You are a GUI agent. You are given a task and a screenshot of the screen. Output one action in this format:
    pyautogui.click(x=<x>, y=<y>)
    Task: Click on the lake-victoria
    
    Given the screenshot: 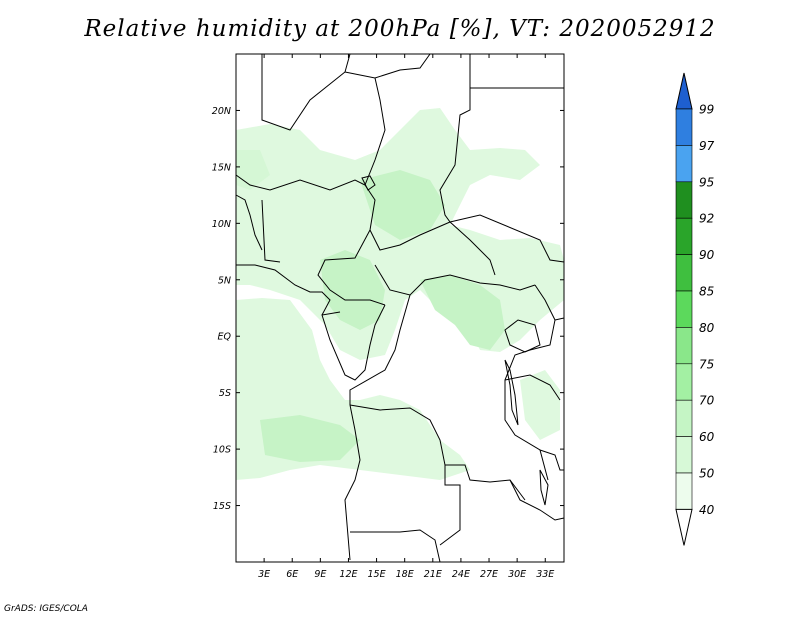 What is the action you would take?
    pyautogui.click(x=522, y=336)
    